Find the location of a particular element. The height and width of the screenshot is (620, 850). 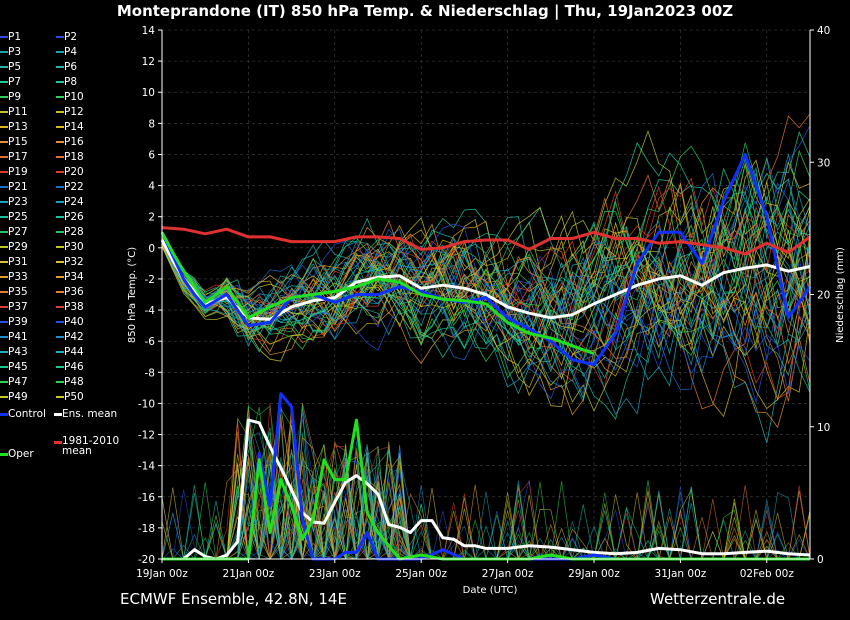

y-tick-label-left: -6 is located at coordinates (150, 342).